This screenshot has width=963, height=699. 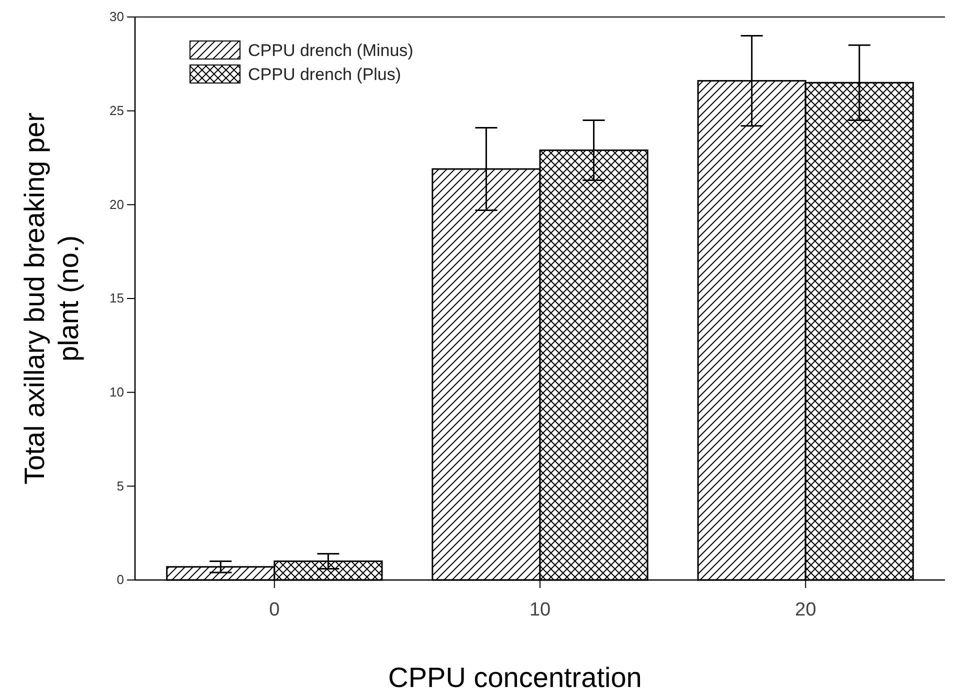 I want to click on legend-label: CPPU drench (Plus), so click(x=325, y=74).